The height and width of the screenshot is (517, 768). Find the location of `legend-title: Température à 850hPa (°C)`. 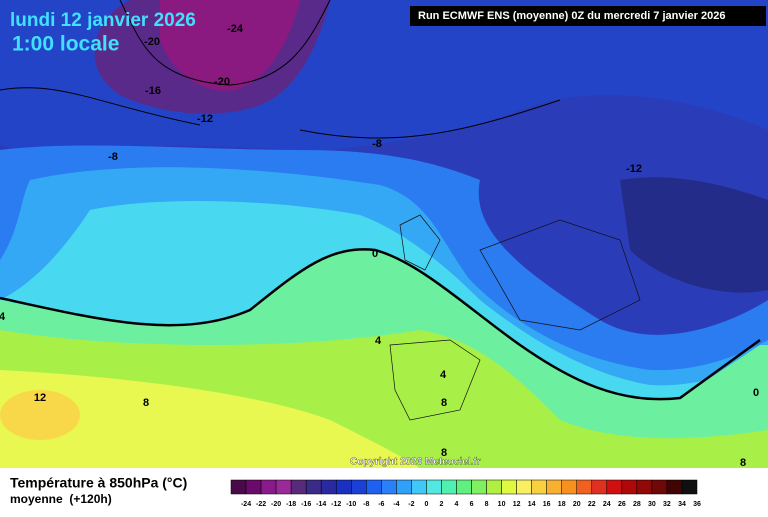

legend-title: Température à 850hPa (°C) is located at coordinates (98, 483).